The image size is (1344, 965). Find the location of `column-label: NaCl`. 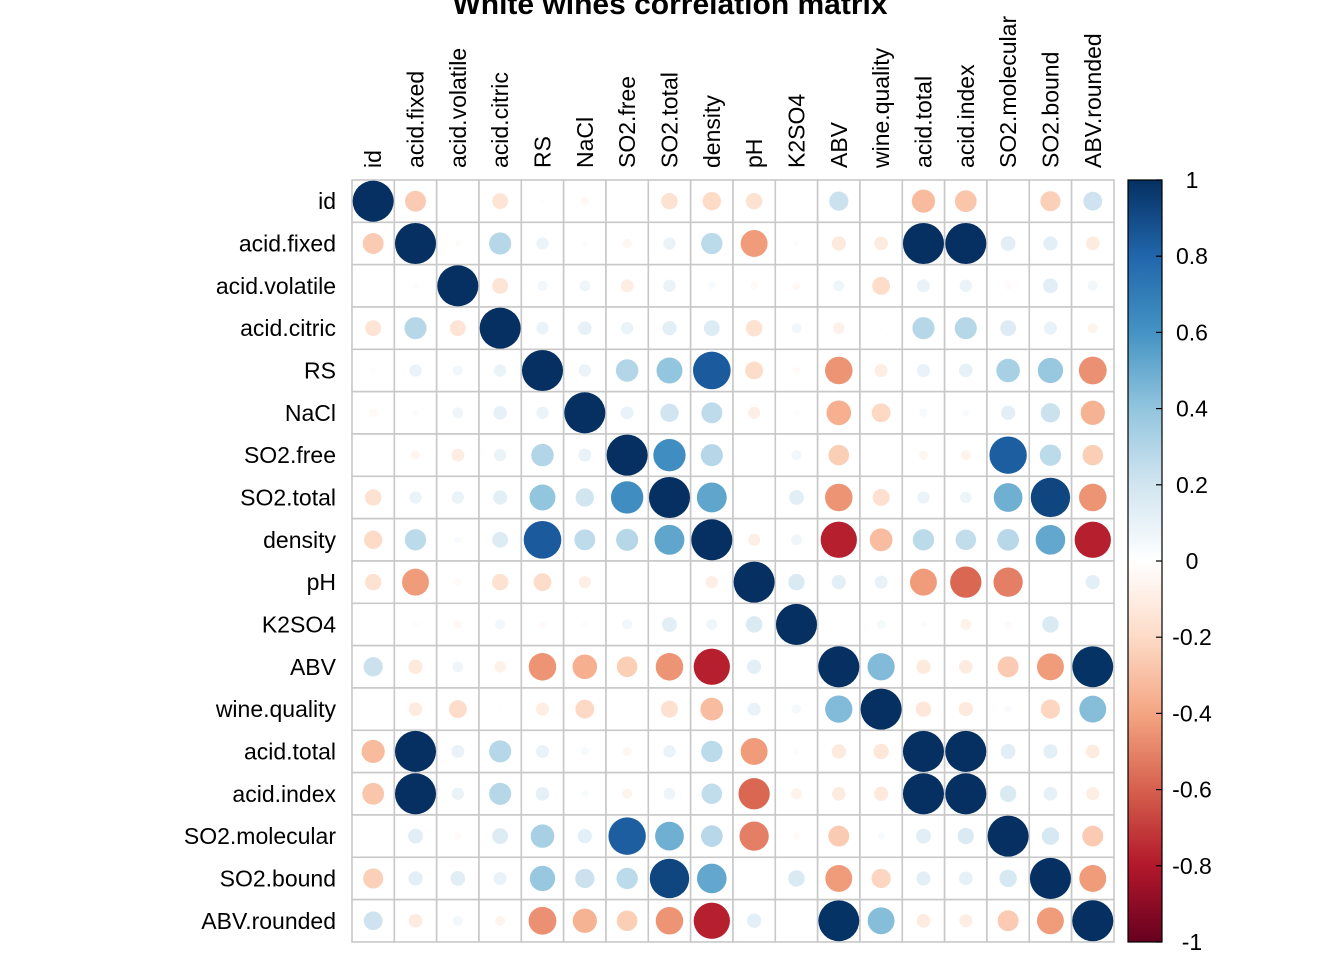

column-label: NaCl is located at coordinates (585, 142).